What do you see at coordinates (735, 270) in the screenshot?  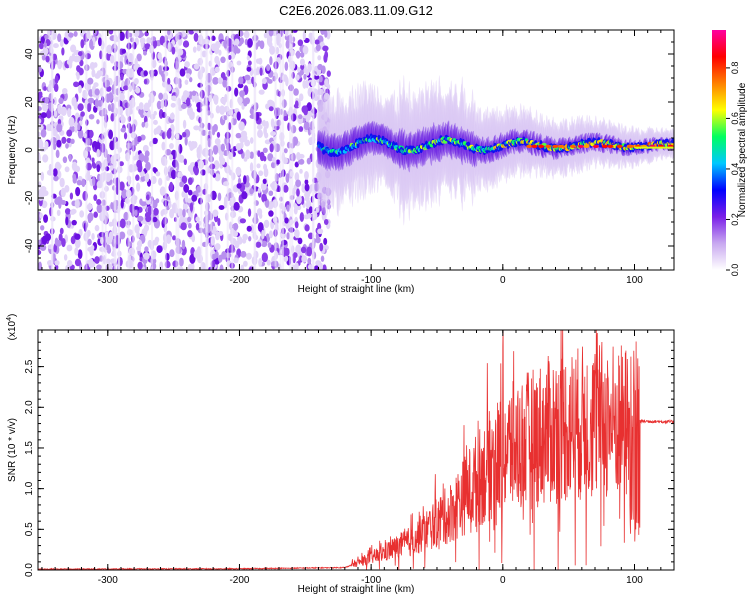 I see `colorbar-tick-label: 0.0` at bounding box center [735, 270].